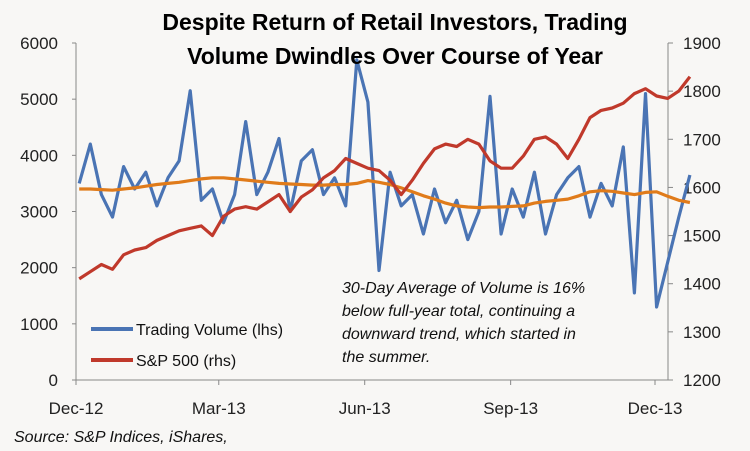  I want to click on x-axis-tick-label: Dec-12, so click(76, 408).